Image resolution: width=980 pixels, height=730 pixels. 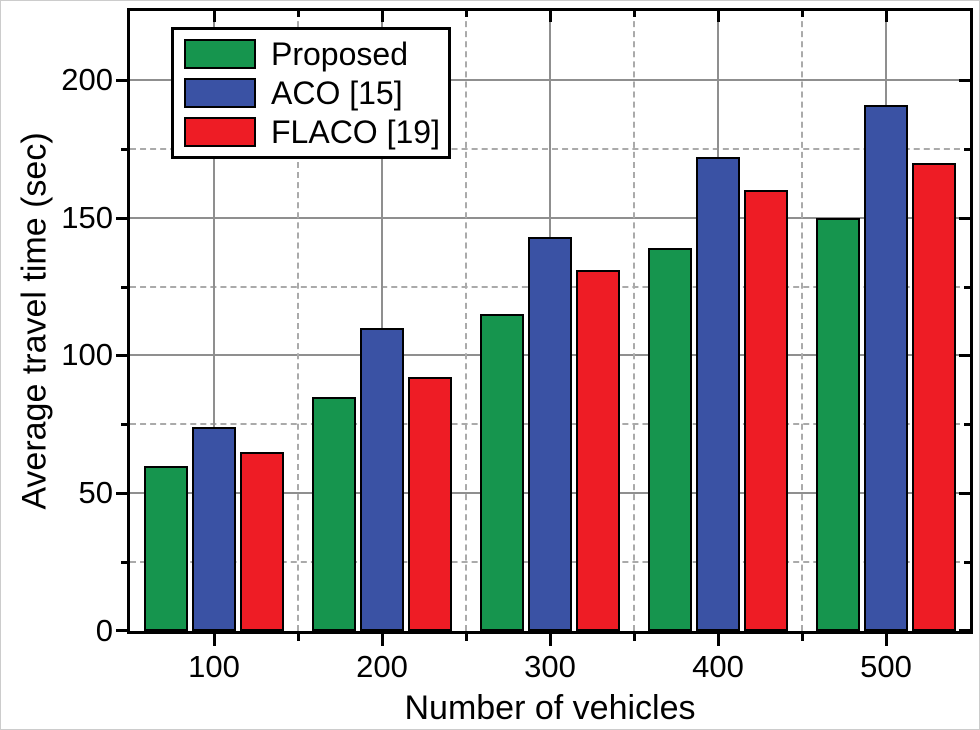 What do you see at coordinates (214, 666) in the screenshot?
I see `x-tick-label: 100` at bounding box center [214, 666].